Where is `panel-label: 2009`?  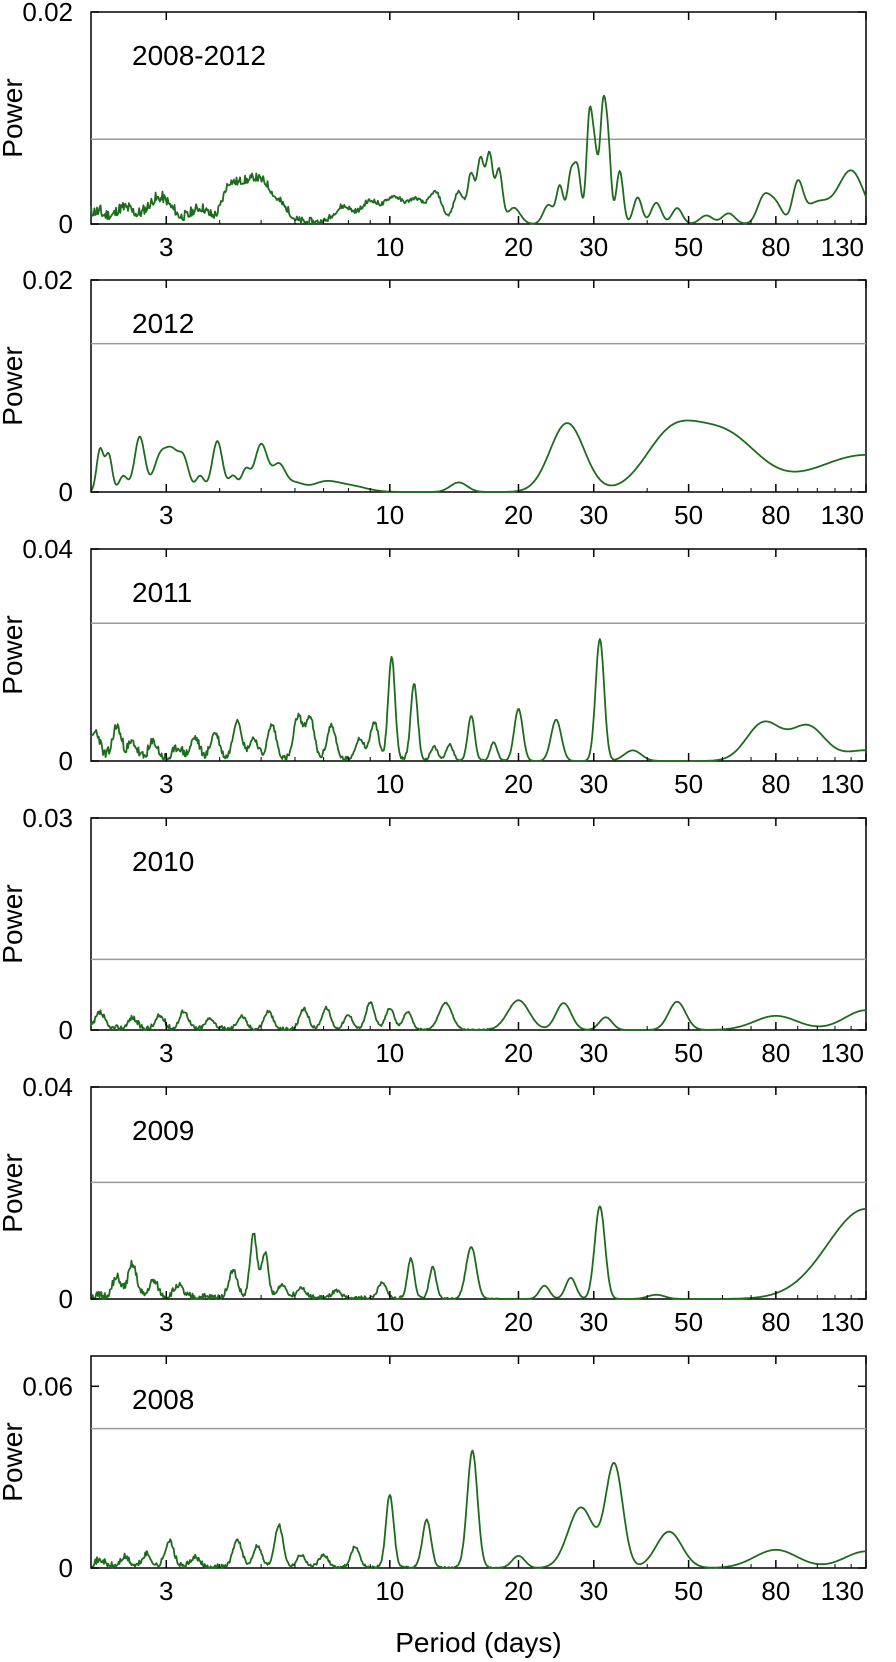
panel-label: 2009 is located at coordinates (163, 1130).